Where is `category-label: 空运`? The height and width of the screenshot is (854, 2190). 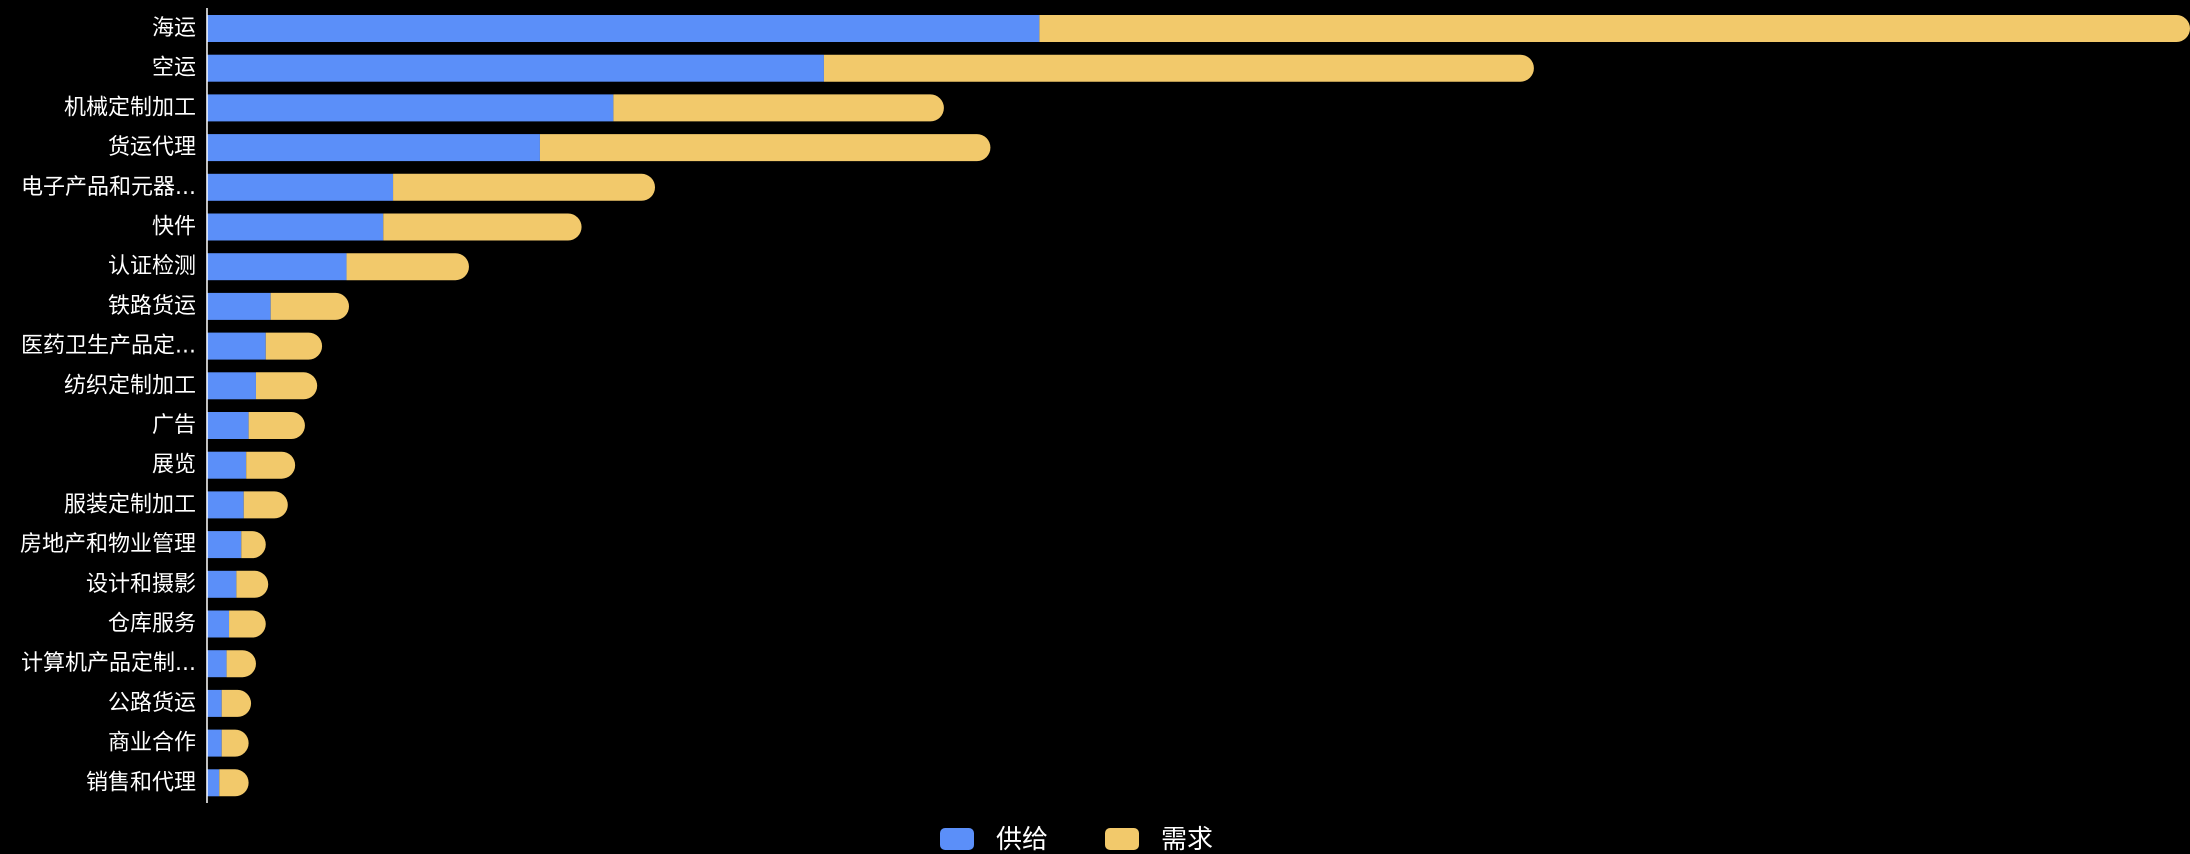
category-label: 空运 is located at coordinates (174, 68).